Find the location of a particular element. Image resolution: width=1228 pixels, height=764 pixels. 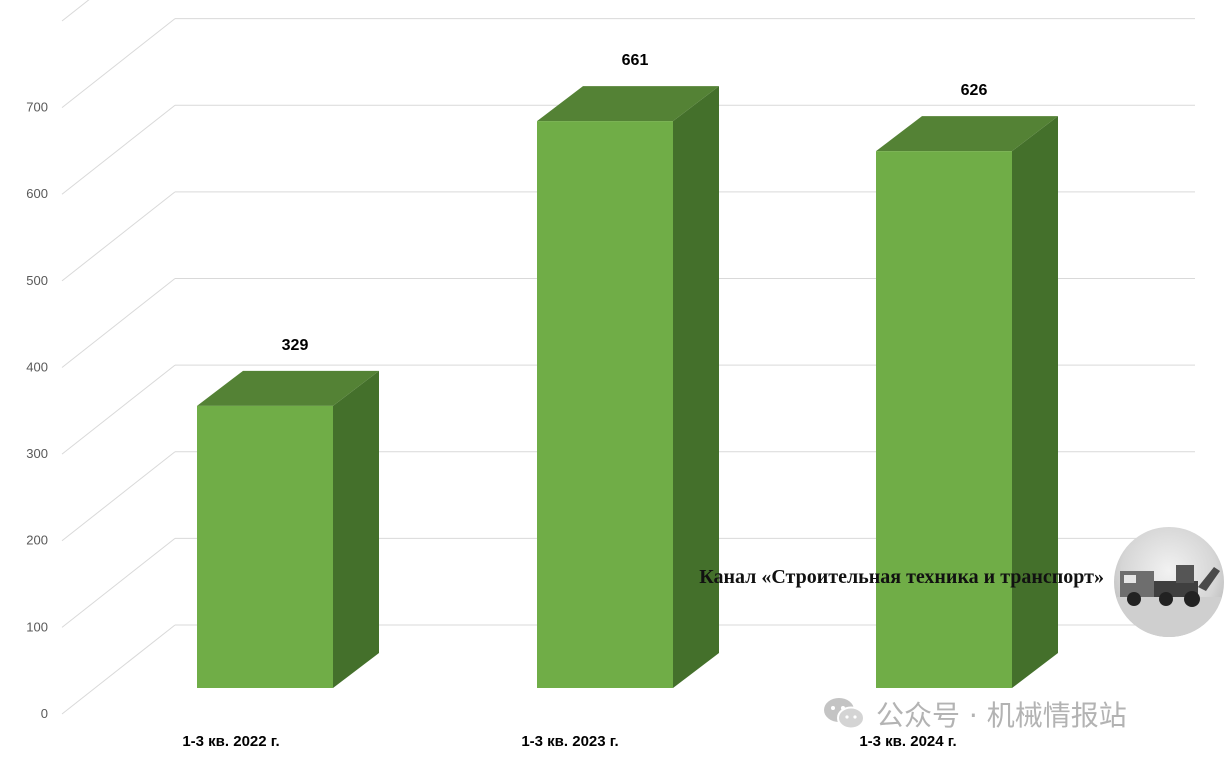

wechat-footer: 公众号 · 机械情报站 is located at coordinates (1012, 714).